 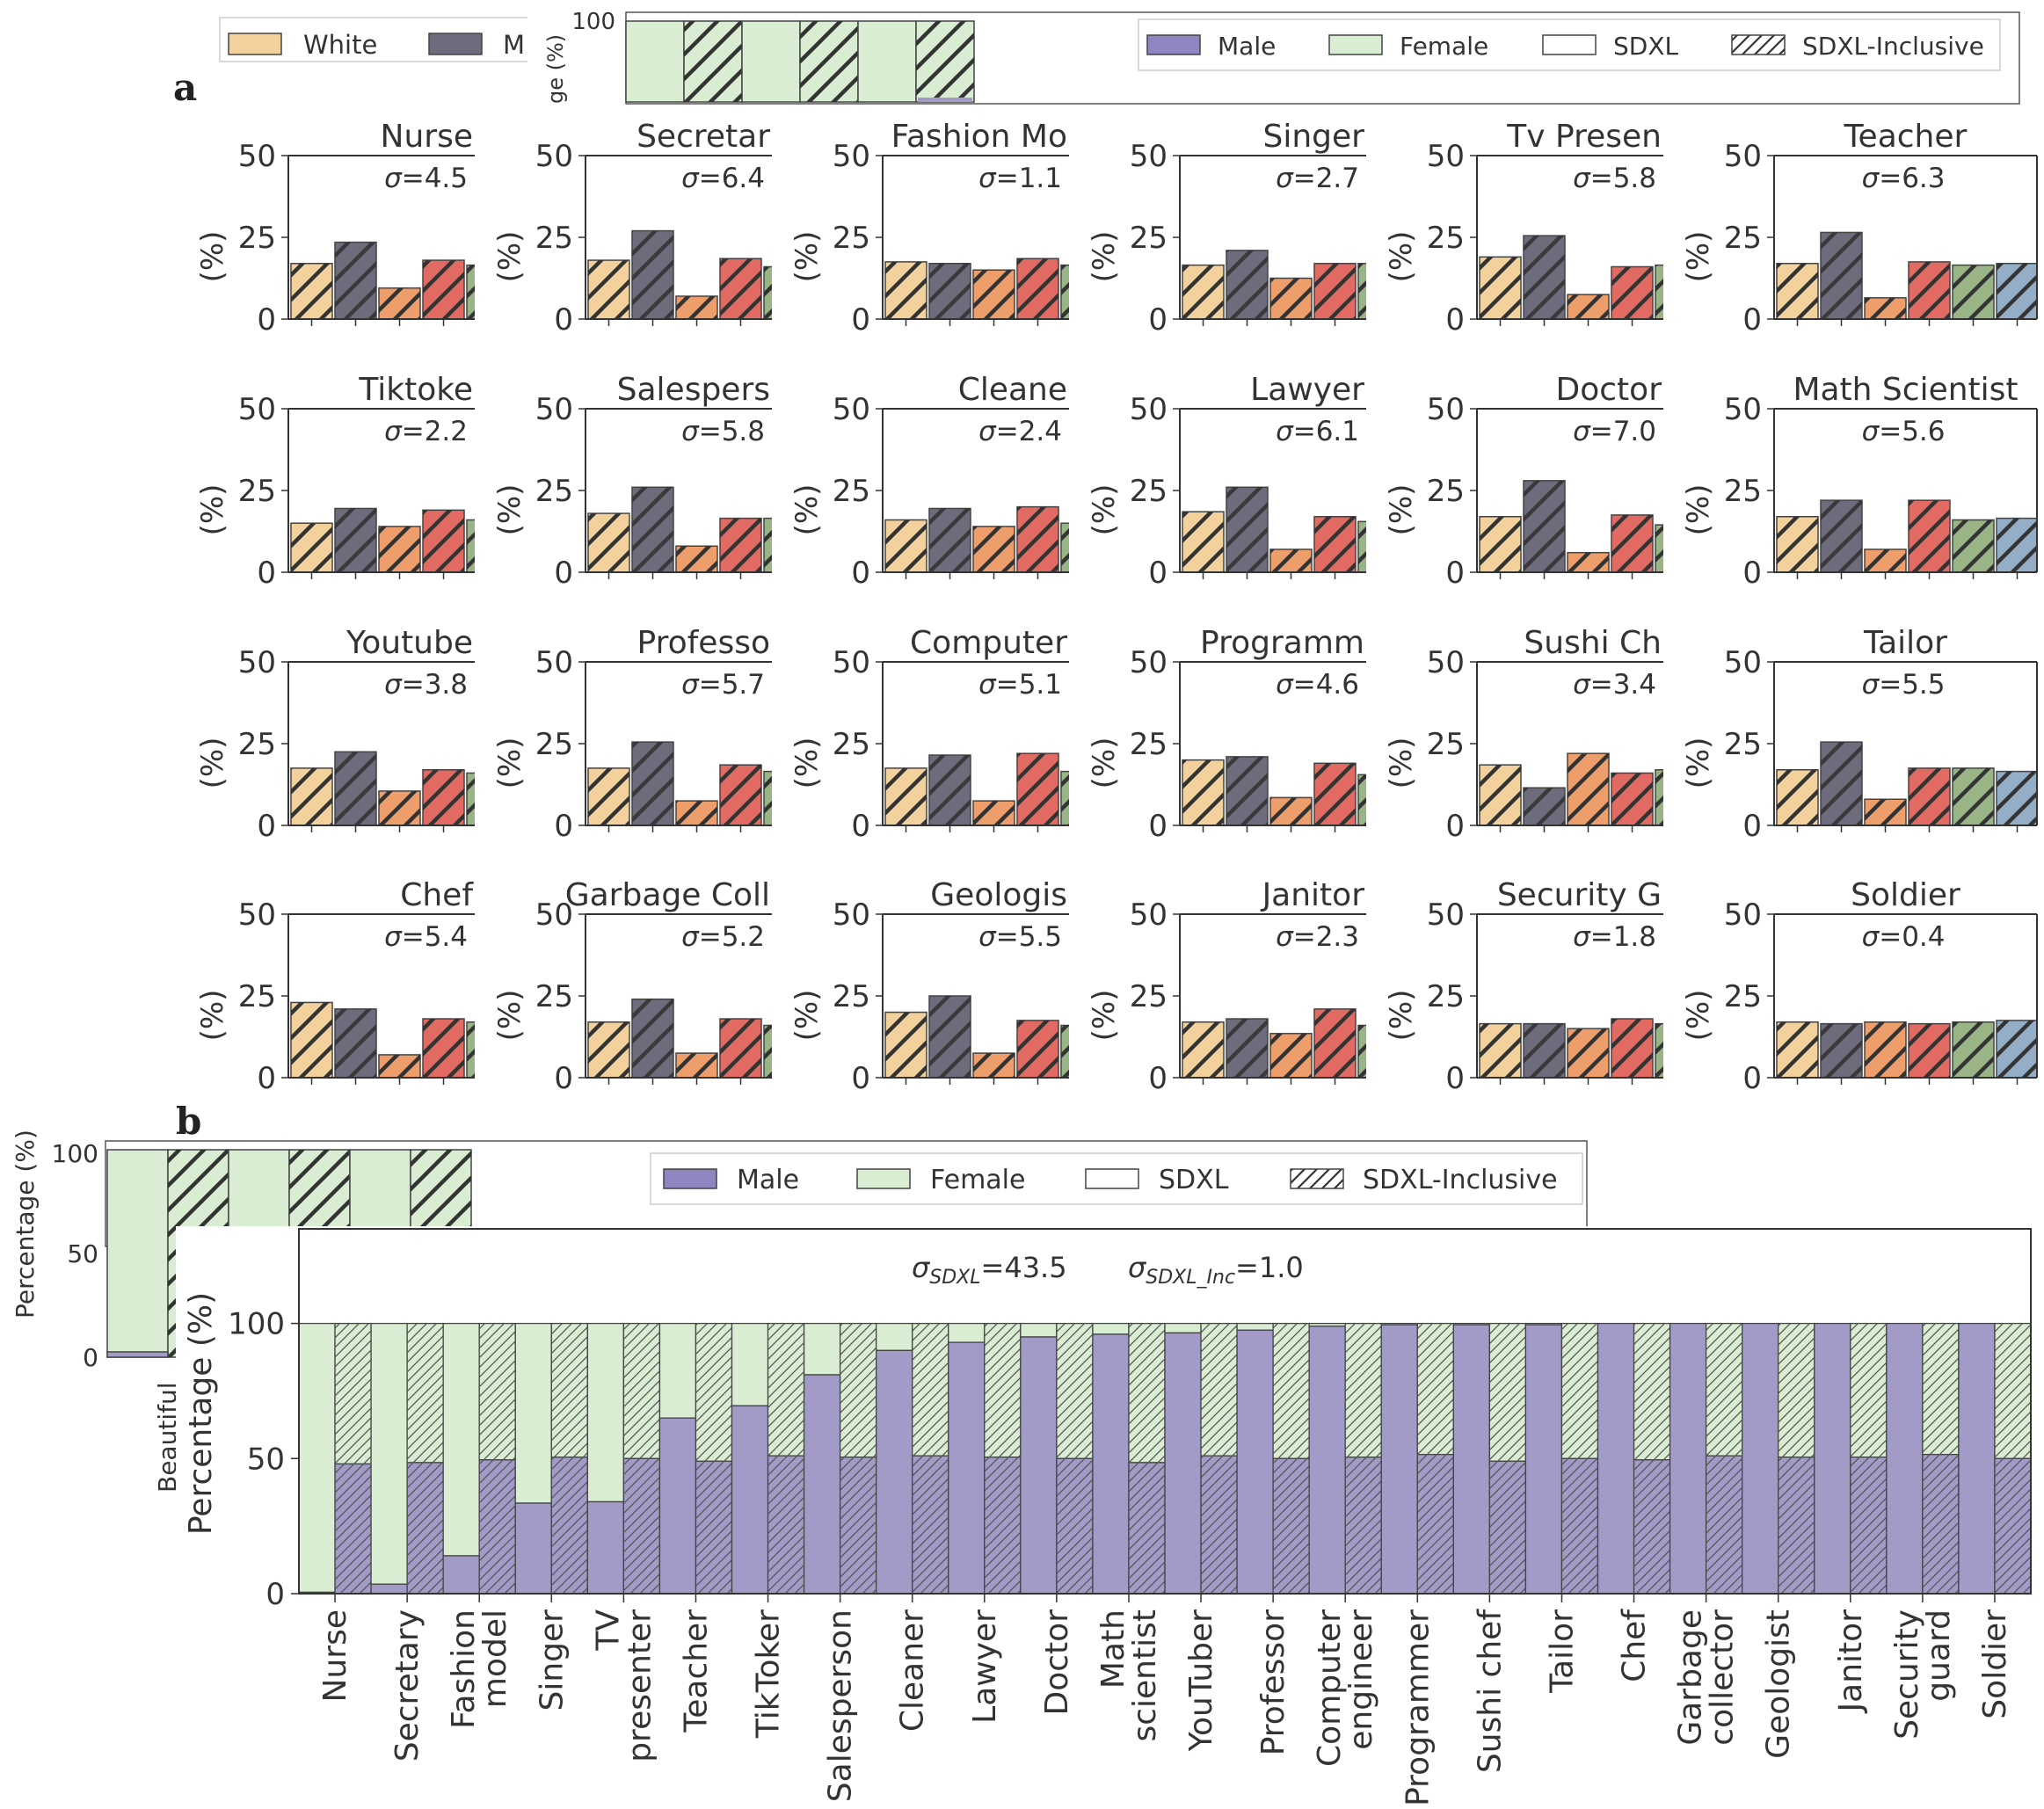 What do you see at coordinates (704, 643) in the screenshot?
I see `subplot-title: Professo` at bounding box center [704, 643].